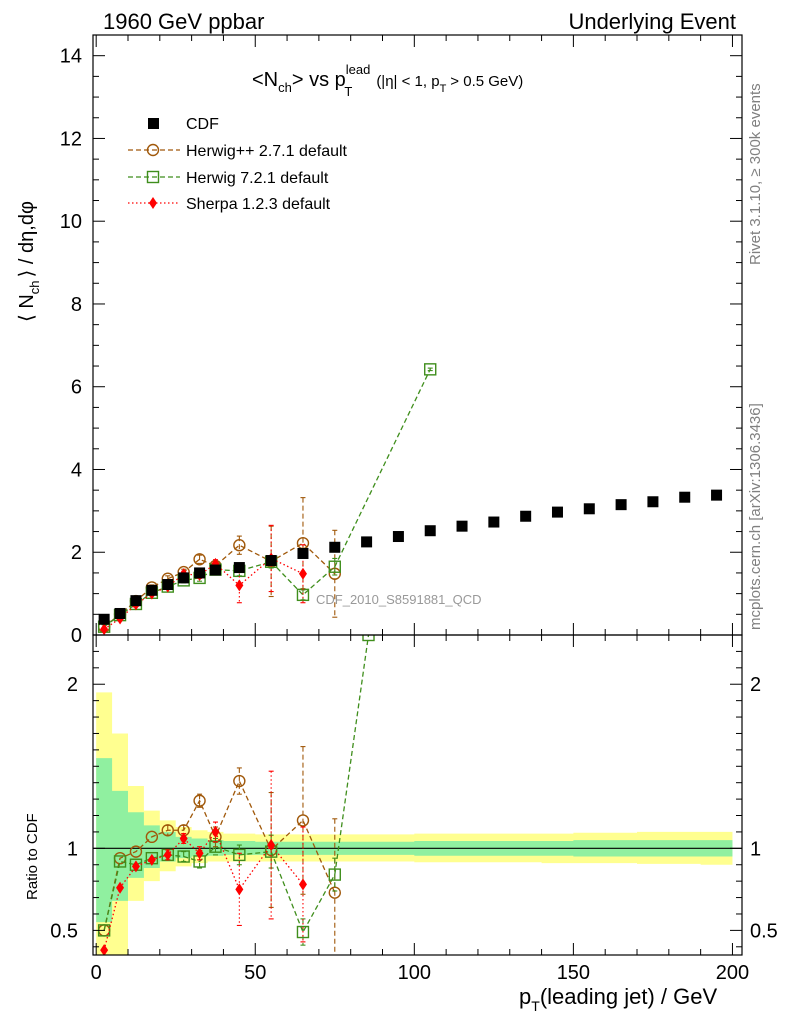  Describe the element at coordinates (525, 996) in the screenshot. I see `xlabel-a: p` at that location.